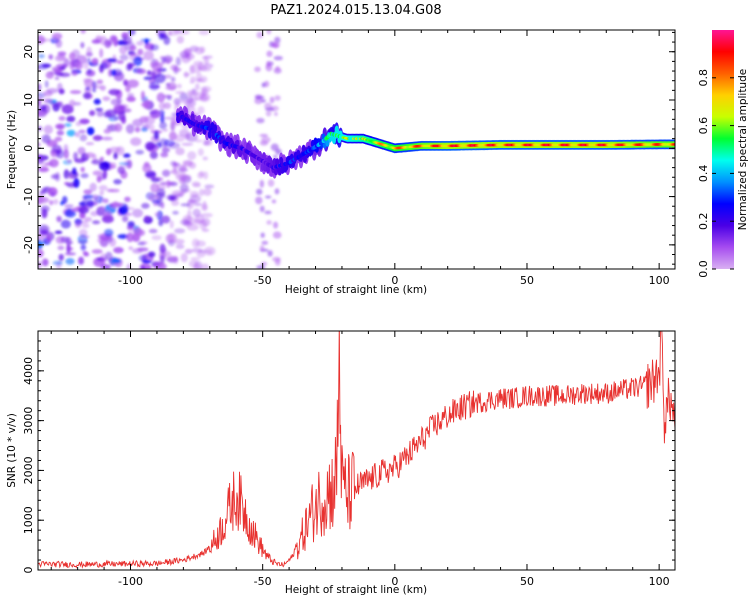 The image size is (750, 600). Describe the element at coordinates (527, 280) in the screenshot. I see `spectrogram-x-tick-label: 50` at that location.